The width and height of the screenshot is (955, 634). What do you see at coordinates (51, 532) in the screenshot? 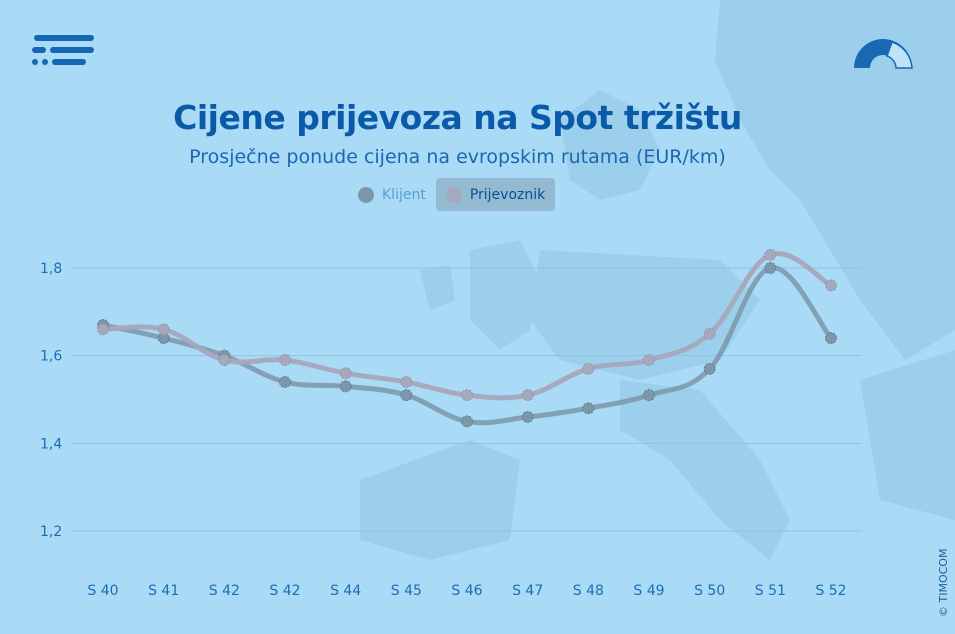
I see `y-tick-label: 1,2` at bounding box center [51, 532].